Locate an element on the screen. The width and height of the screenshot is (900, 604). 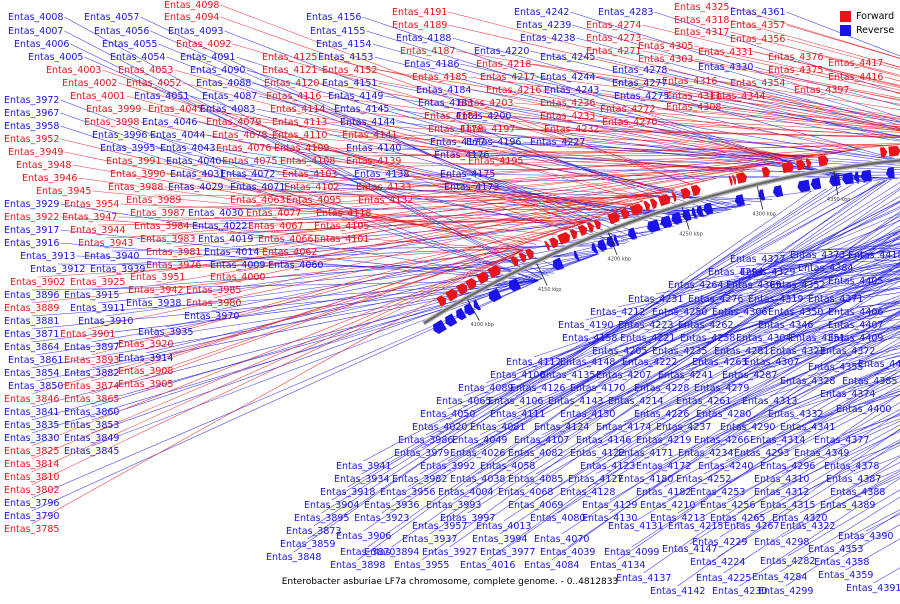
gene-label: Entas_4108 is located at coordinates (307, 161).